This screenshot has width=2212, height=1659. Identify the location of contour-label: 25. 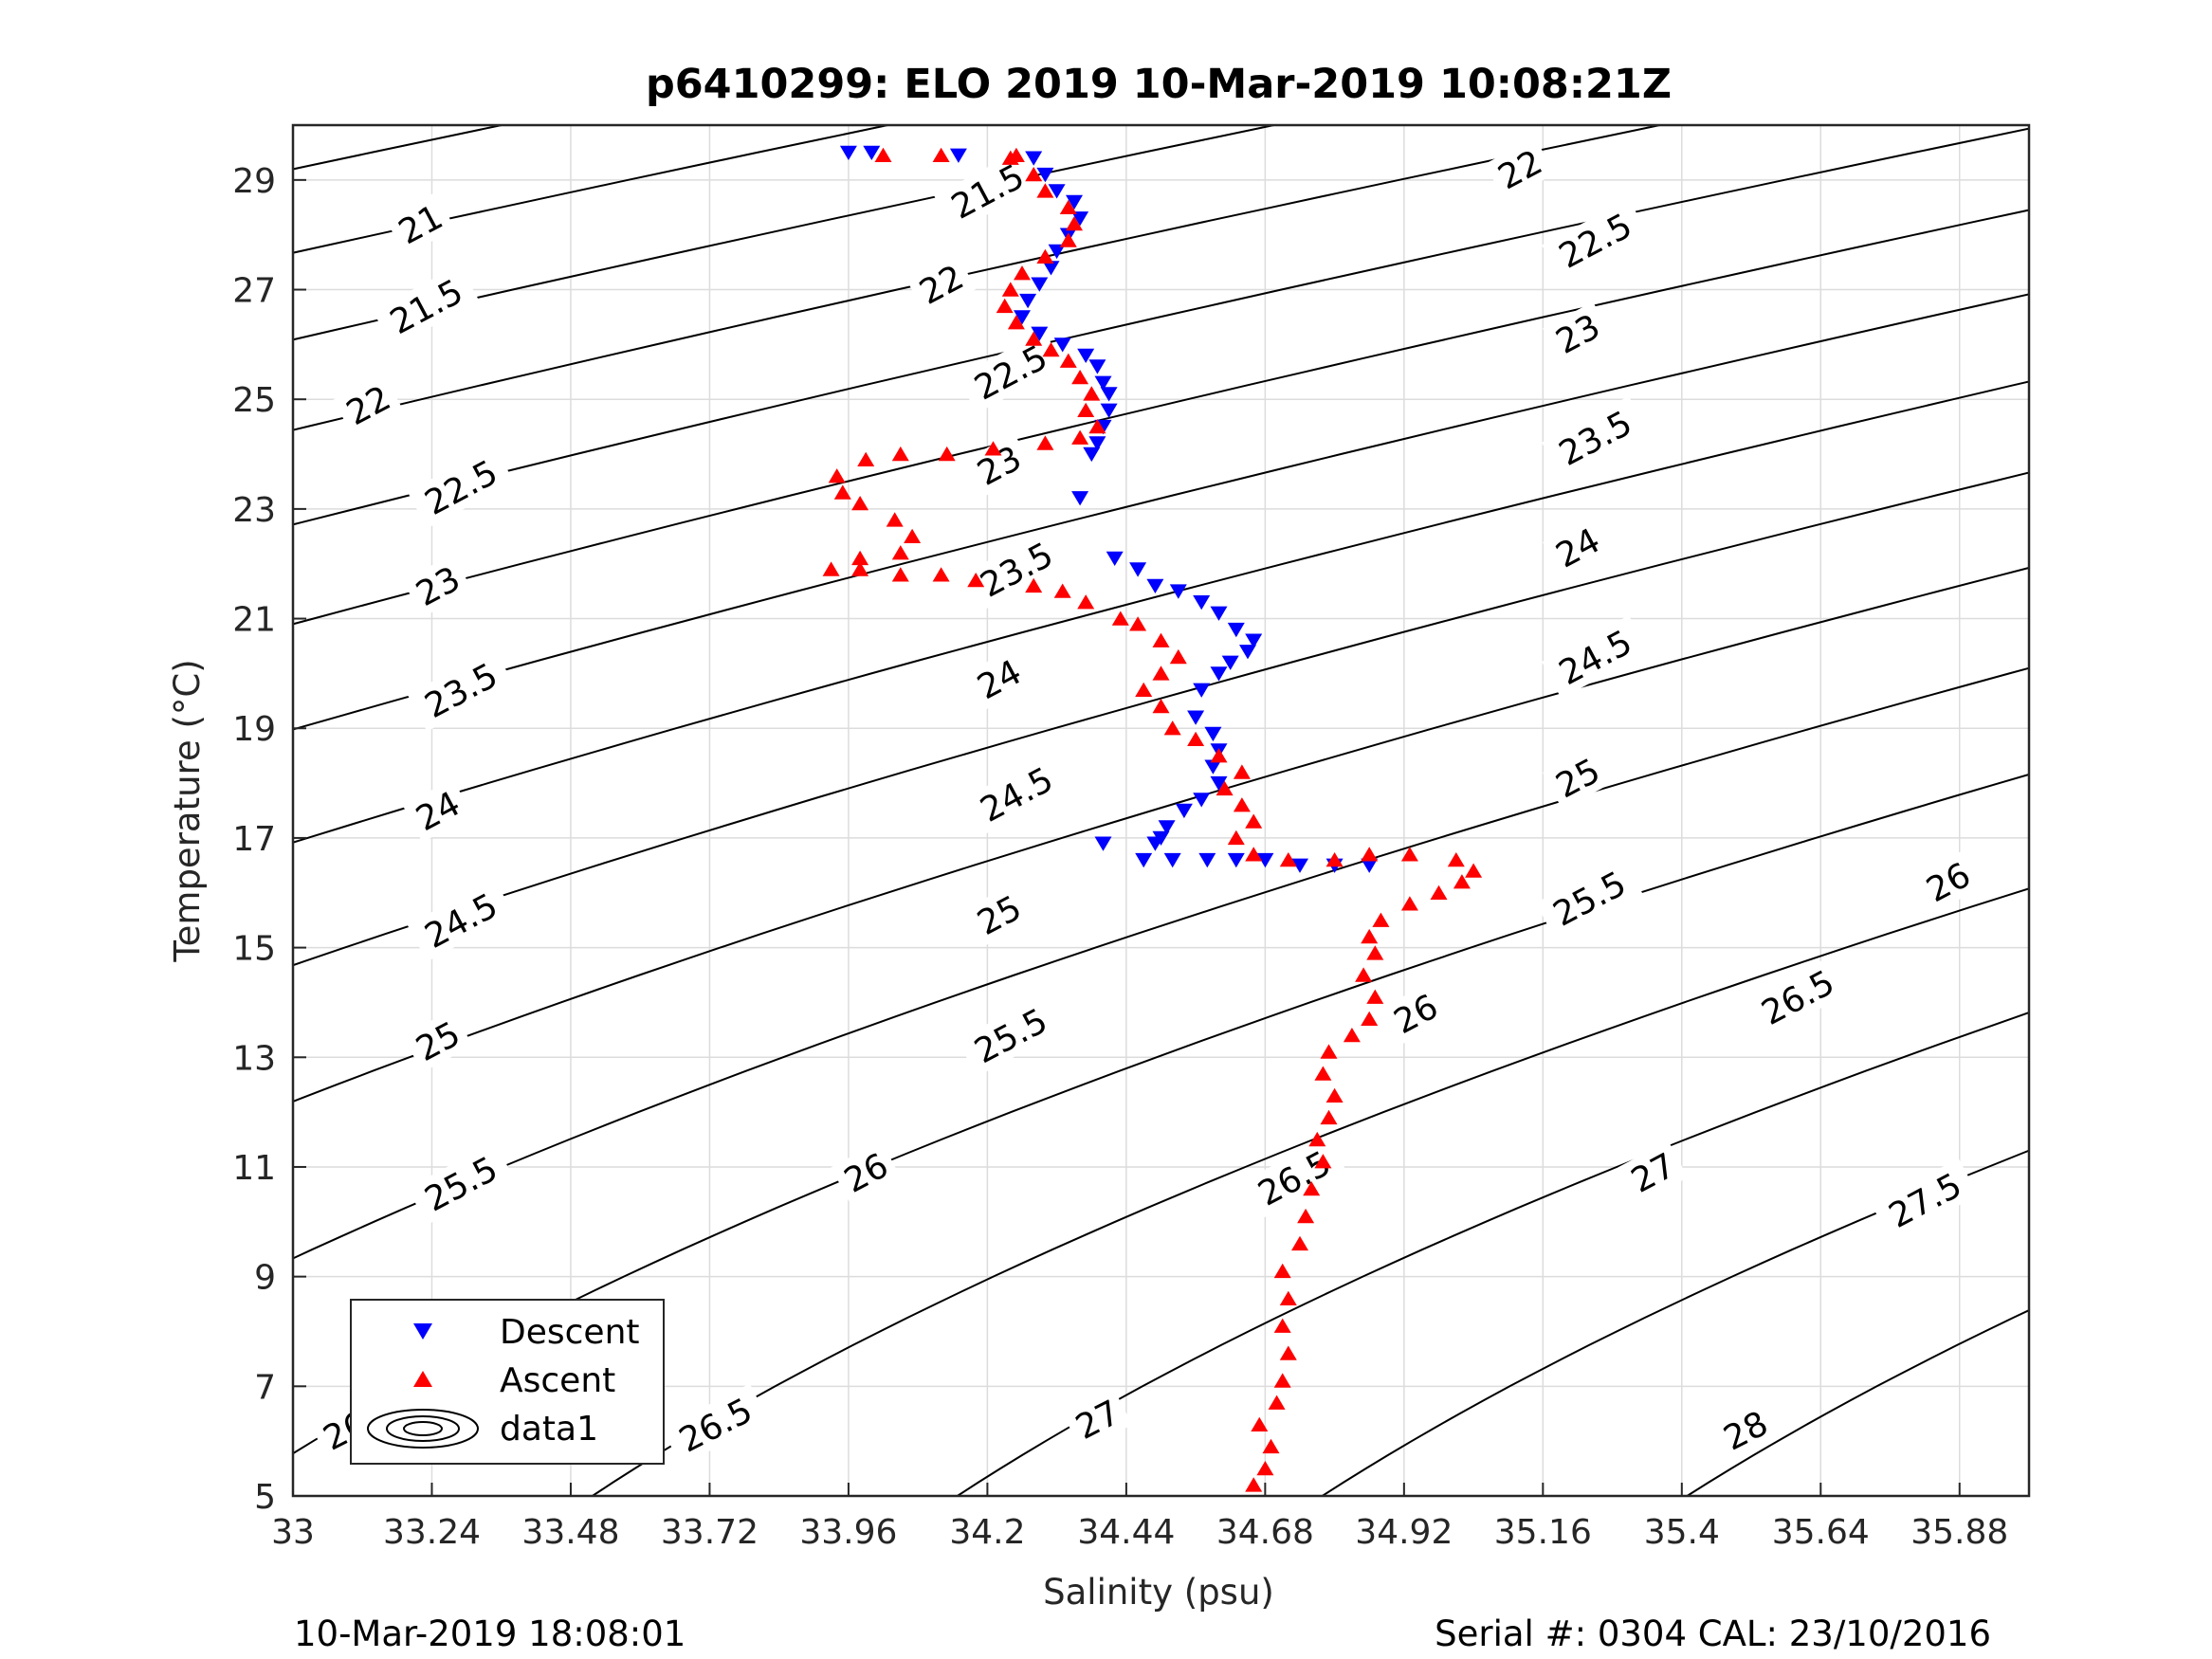
(998, 915).